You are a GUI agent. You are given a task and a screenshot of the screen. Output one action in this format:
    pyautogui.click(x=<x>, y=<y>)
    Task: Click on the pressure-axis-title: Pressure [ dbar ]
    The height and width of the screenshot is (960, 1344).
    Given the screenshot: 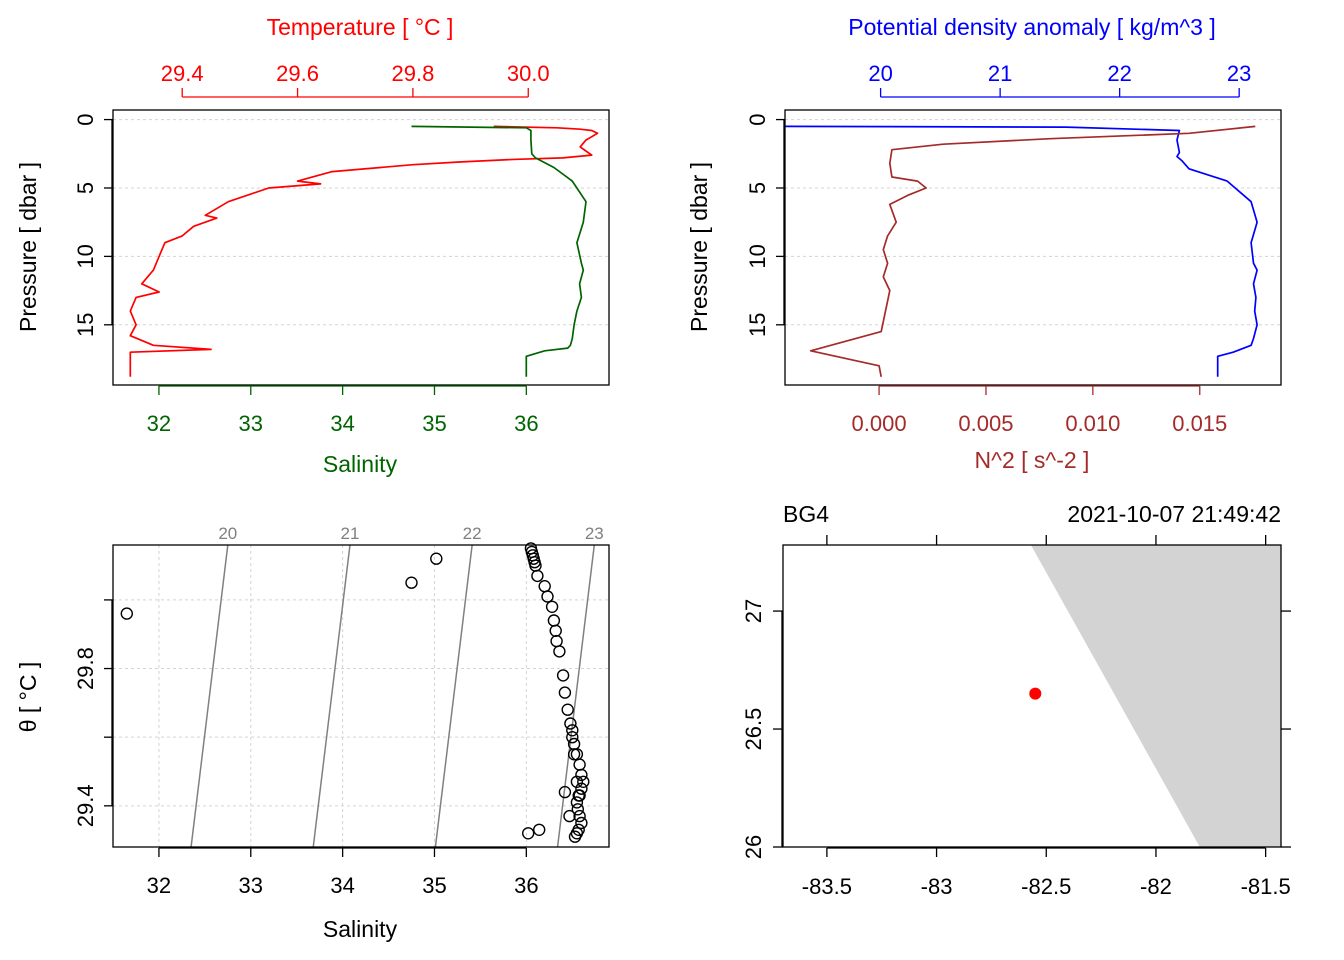 What is the action you would take?
    pyautogui.click(x=28, y=247)
    